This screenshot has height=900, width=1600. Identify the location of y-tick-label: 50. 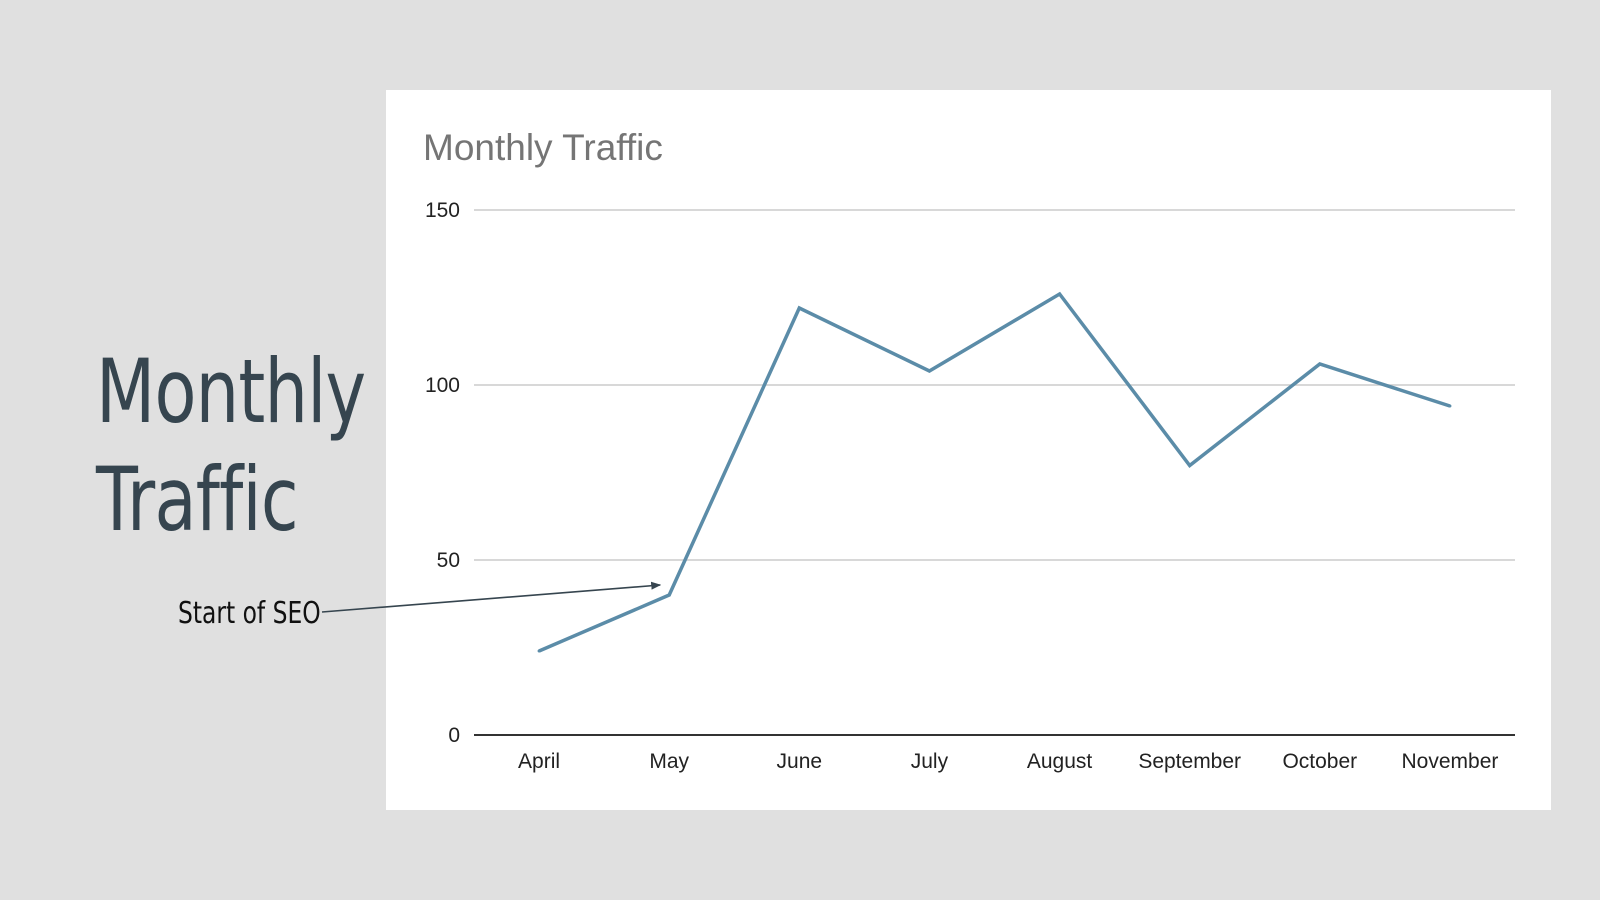
(448, 560).